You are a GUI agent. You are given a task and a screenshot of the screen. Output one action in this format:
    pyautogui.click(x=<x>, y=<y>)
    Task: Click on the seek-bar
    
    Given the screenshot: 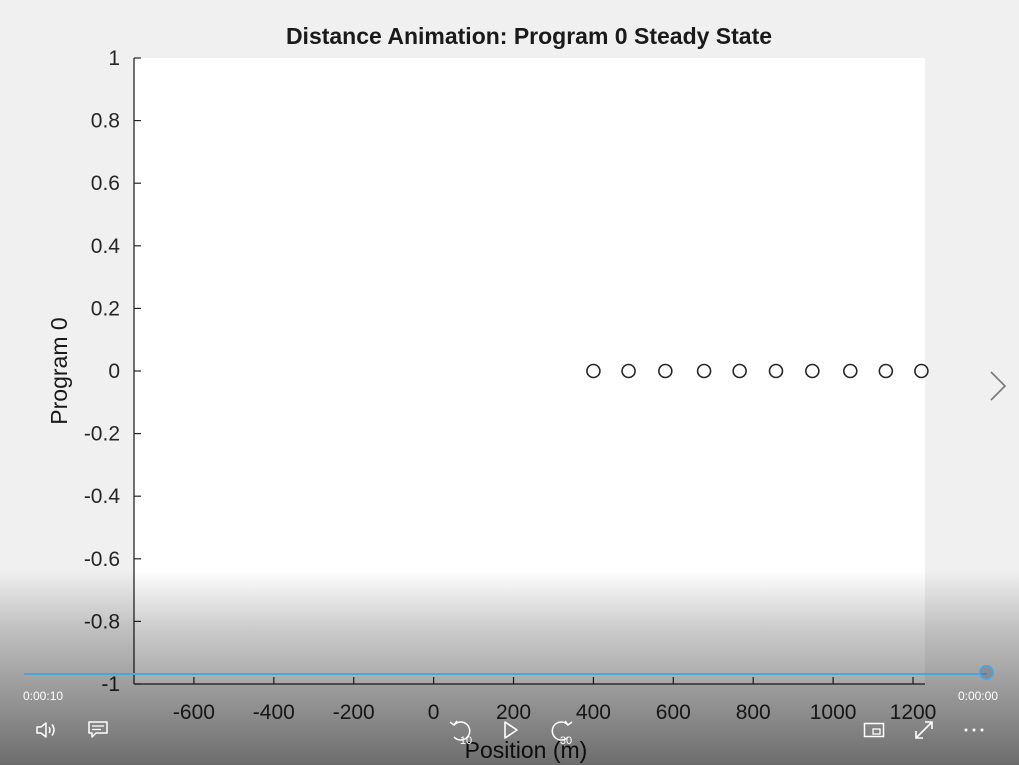 What is the action you would take?
    pyautogui.click(x=505, y=674)
    